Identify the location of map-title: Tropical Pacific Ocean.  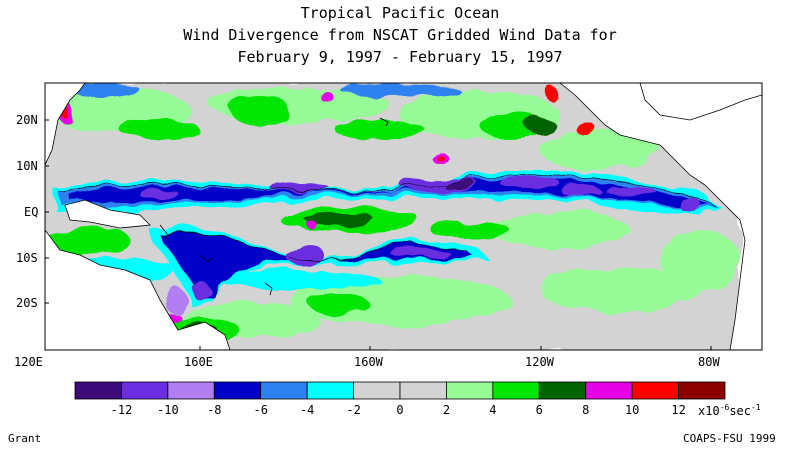
(400, 13).